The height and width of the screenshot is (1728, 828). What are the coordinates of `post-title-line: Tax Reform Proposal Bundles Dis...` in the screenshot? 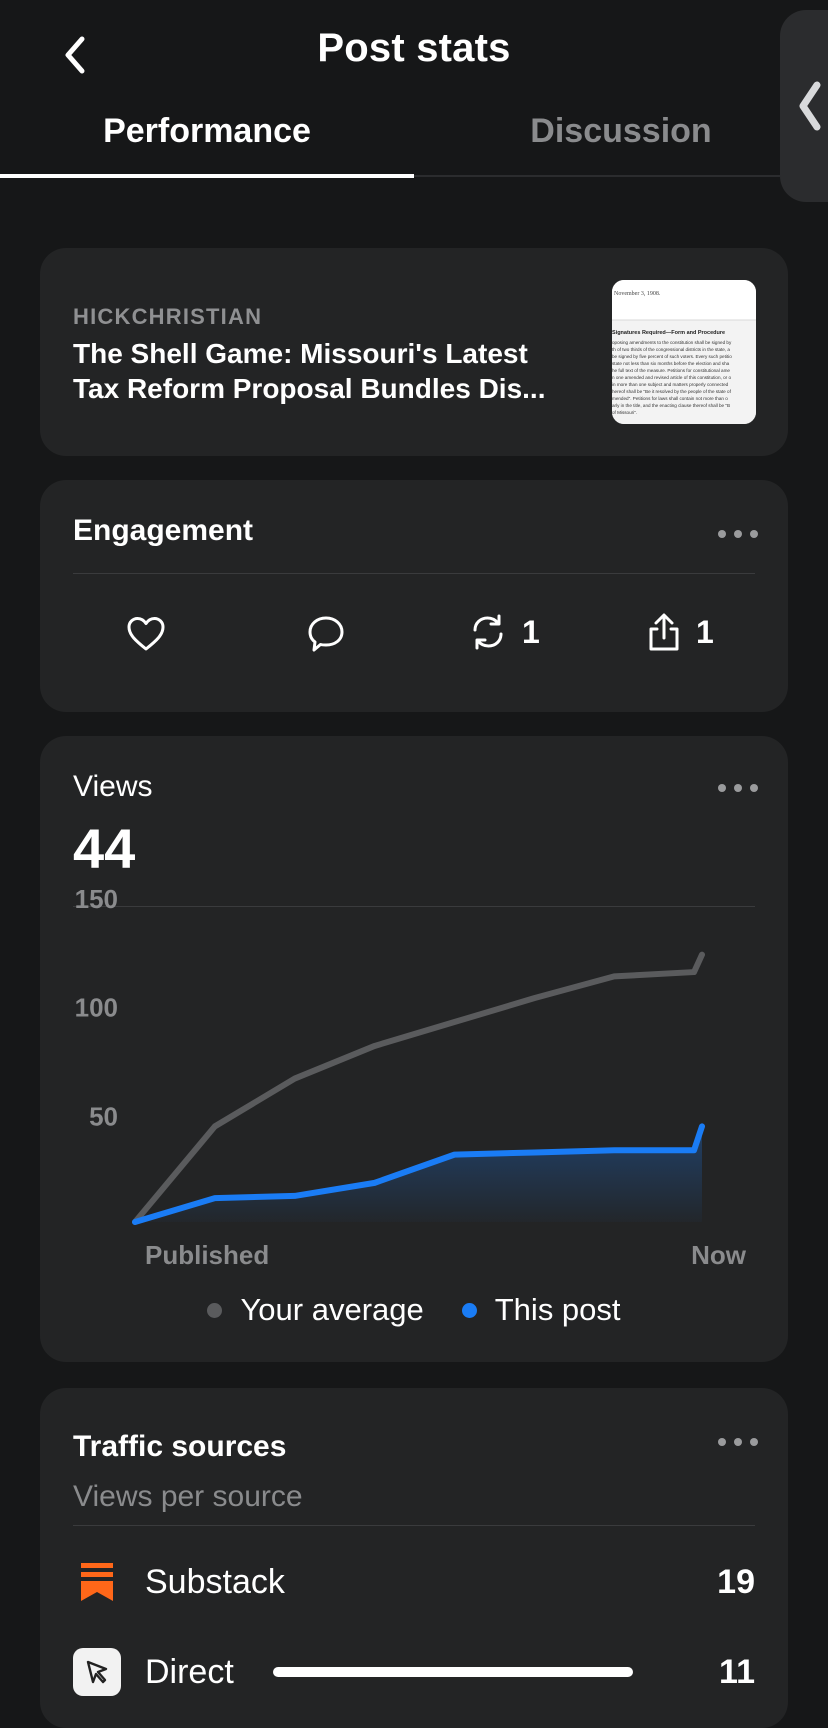 It's located at (323, 388).